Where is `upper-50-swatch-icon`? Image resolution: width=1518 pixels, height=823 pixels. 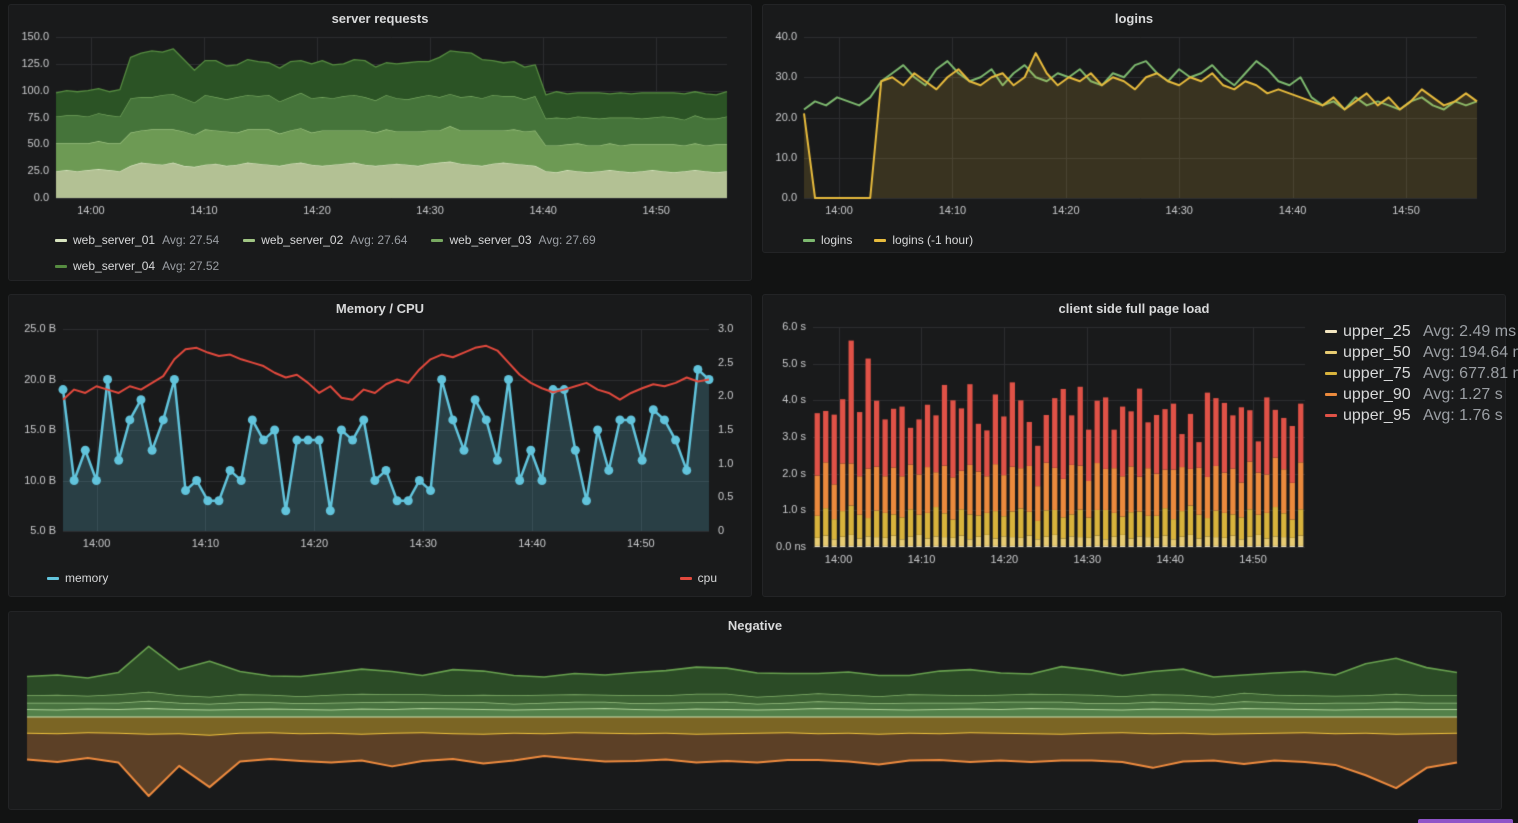
upper-50-swatch-icon is located at coordinates (1331, 352).